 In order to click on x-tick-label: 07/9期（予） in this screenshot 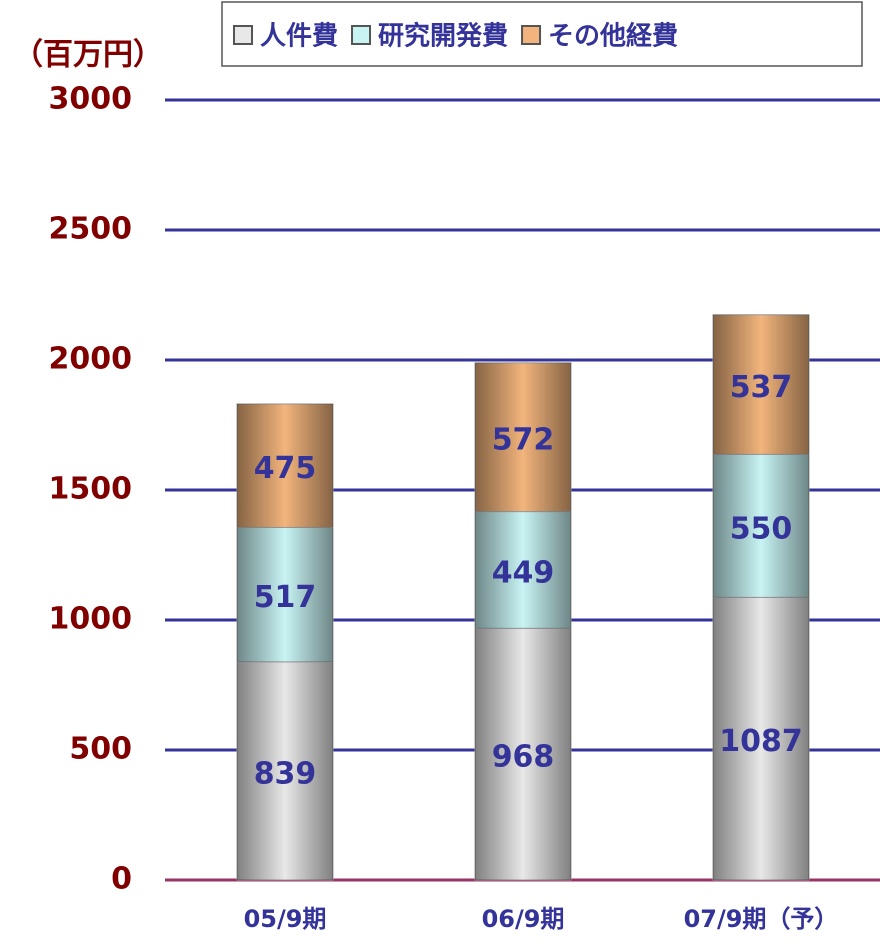, I will do `click(761, 919)`.